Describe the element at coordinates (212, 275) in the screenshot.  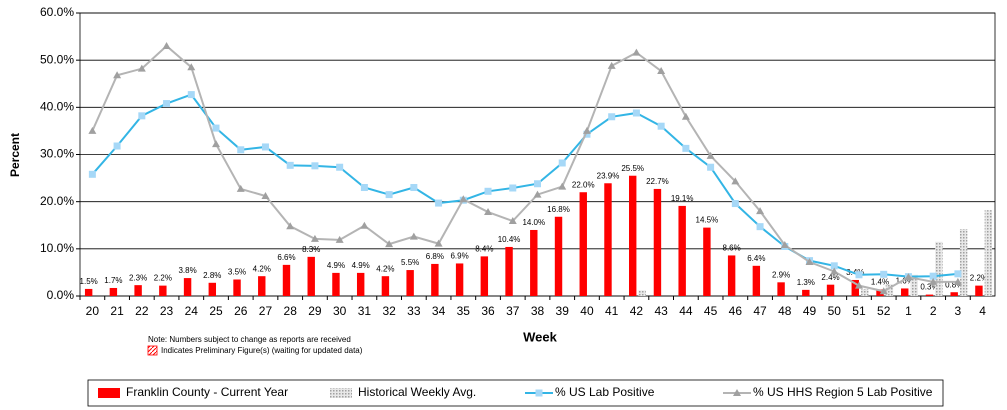
I see `value-label: 2.8%` at that location.